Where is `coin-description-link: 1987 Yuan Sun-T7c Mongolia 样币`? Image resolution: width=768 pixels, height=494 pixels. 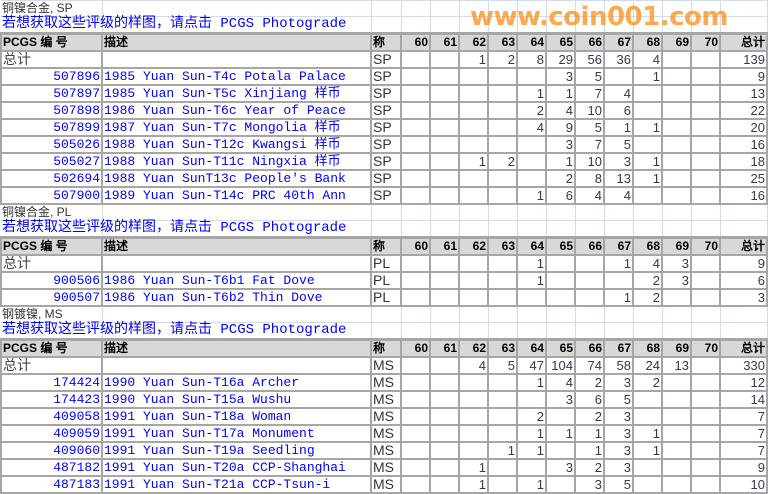
coin-description-link: 1987 Yuan Sun-T7c Mongolia 样币 is located at coordinates (236, 127).